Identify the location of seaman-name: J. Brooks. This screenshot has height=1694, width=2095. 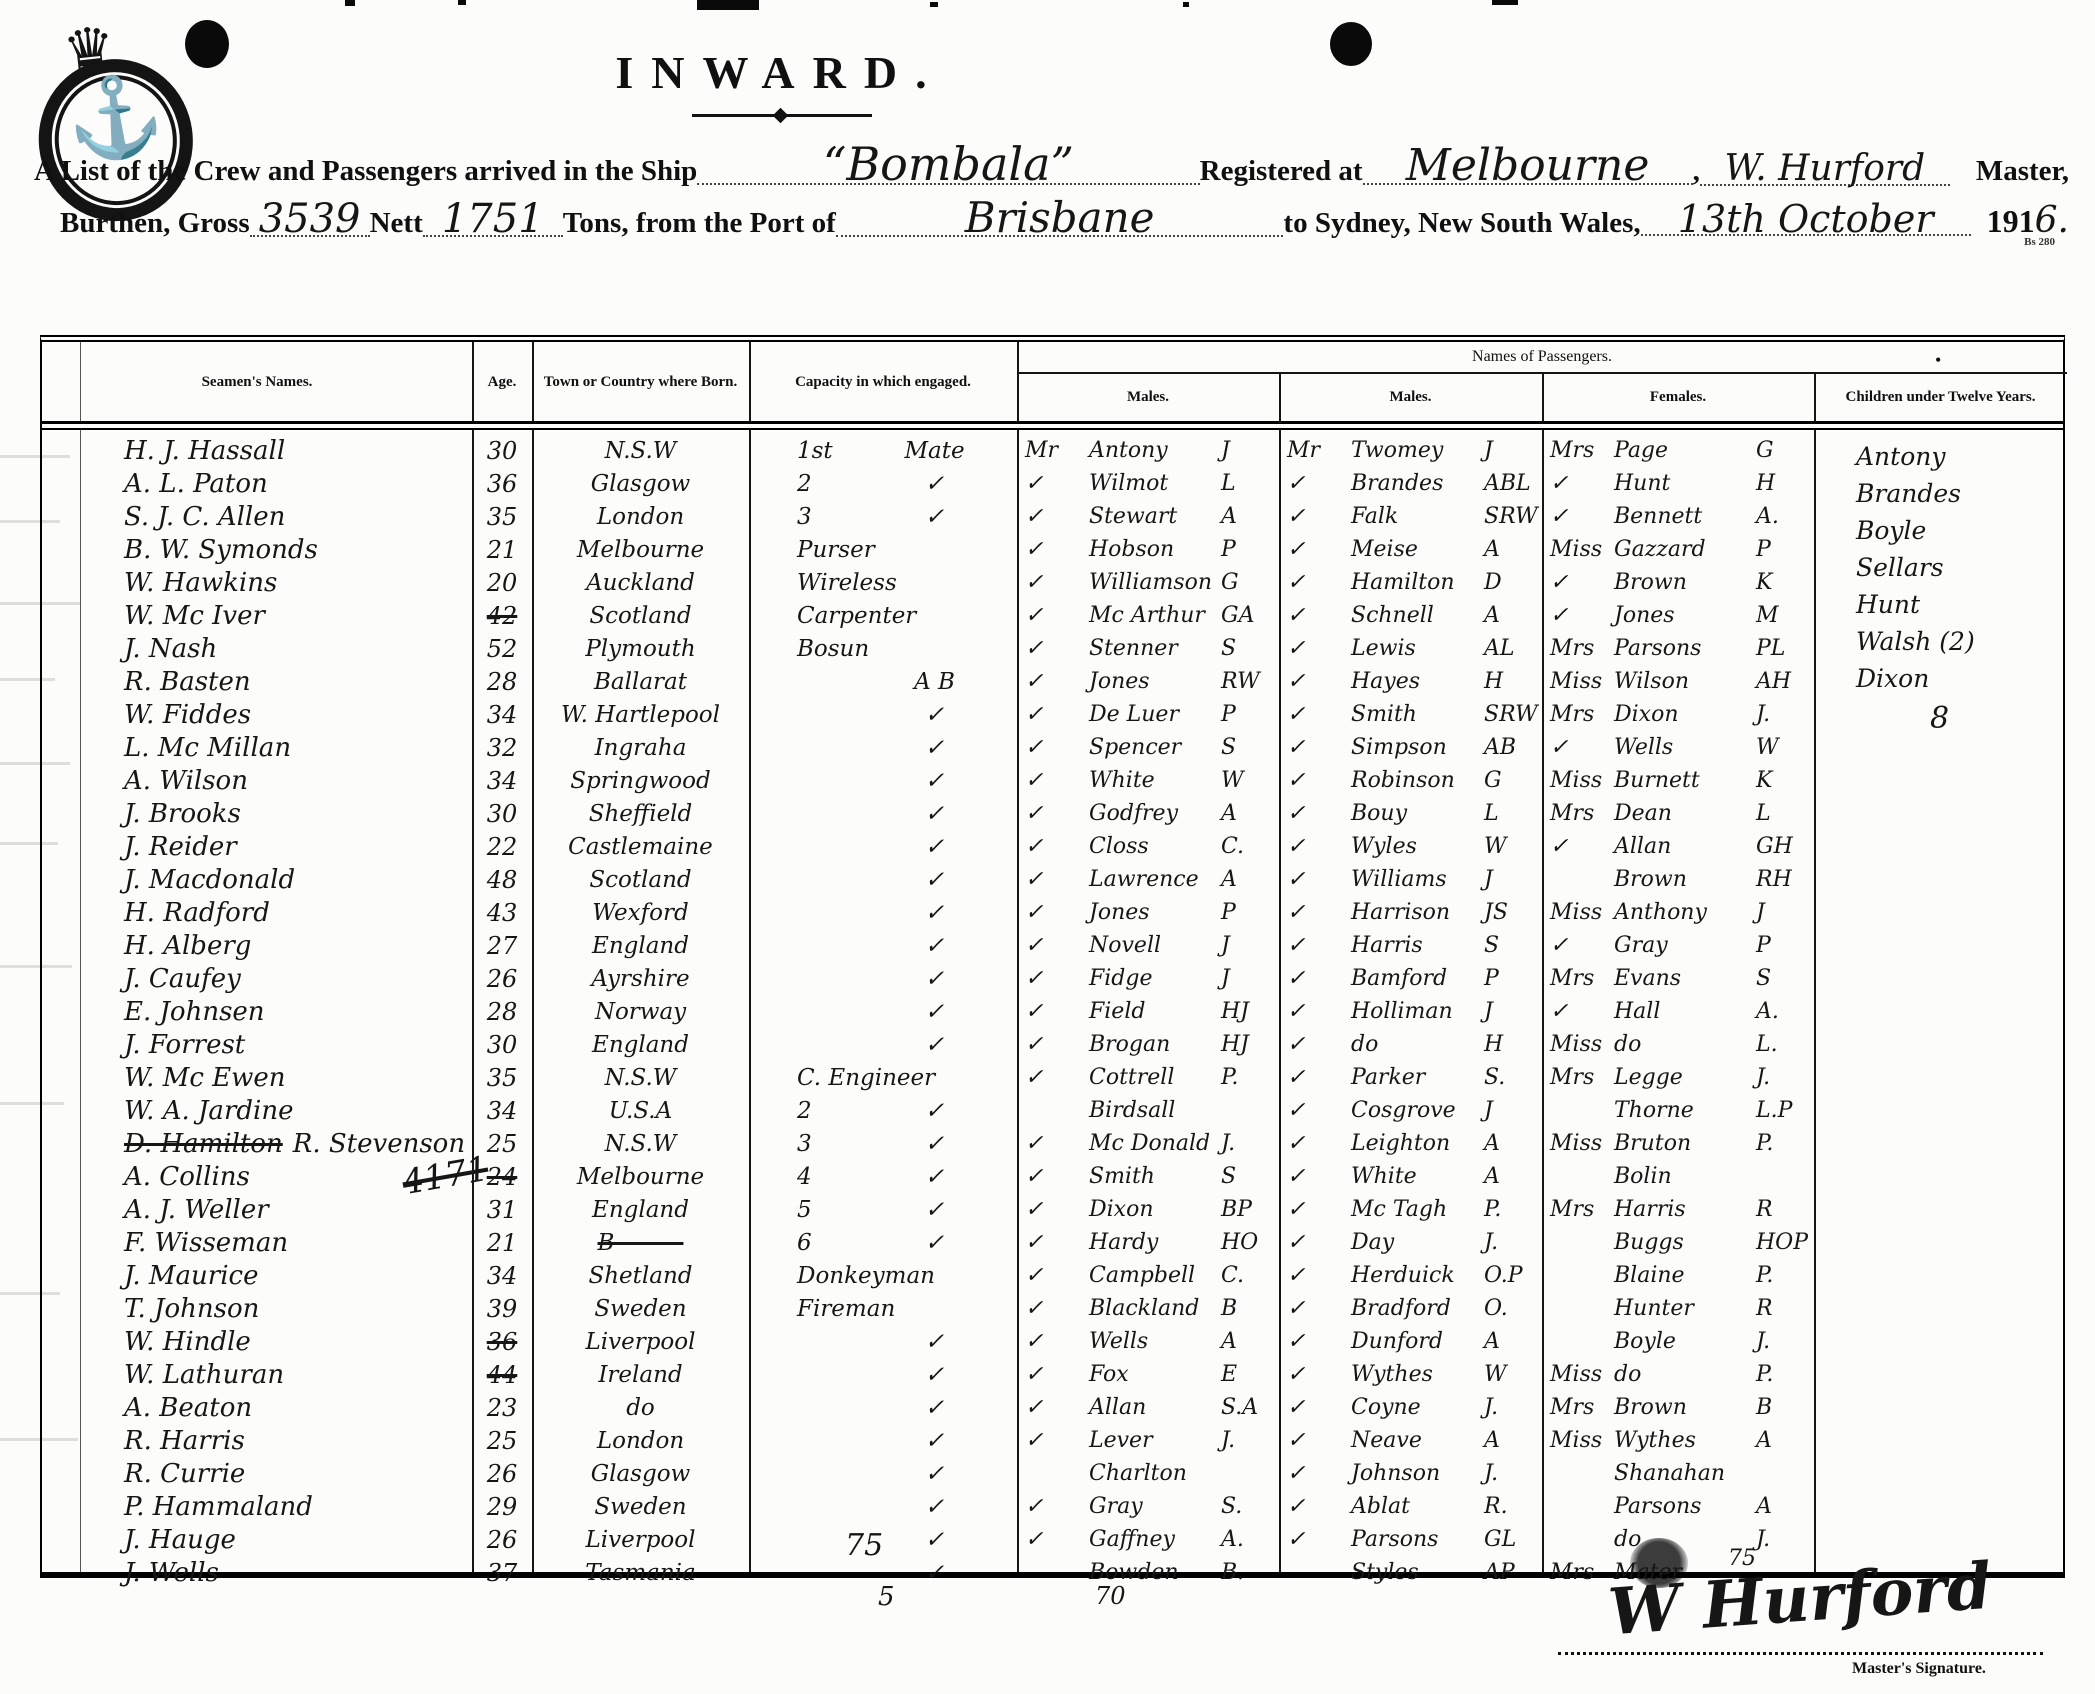
(182, 813).